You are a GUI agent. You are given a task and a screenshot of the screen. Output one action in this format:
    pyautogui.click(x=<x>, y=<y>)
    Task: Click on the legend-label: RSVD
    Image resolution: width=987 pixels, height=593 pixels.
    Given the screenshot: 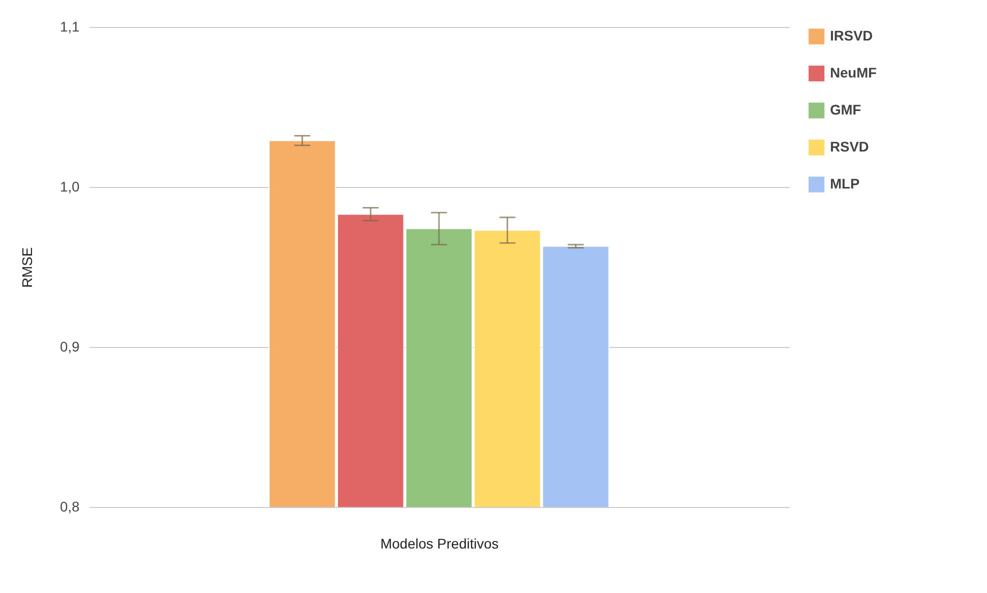 What is the action you would take?
    pyautogui.click(x=849, y=146)
    